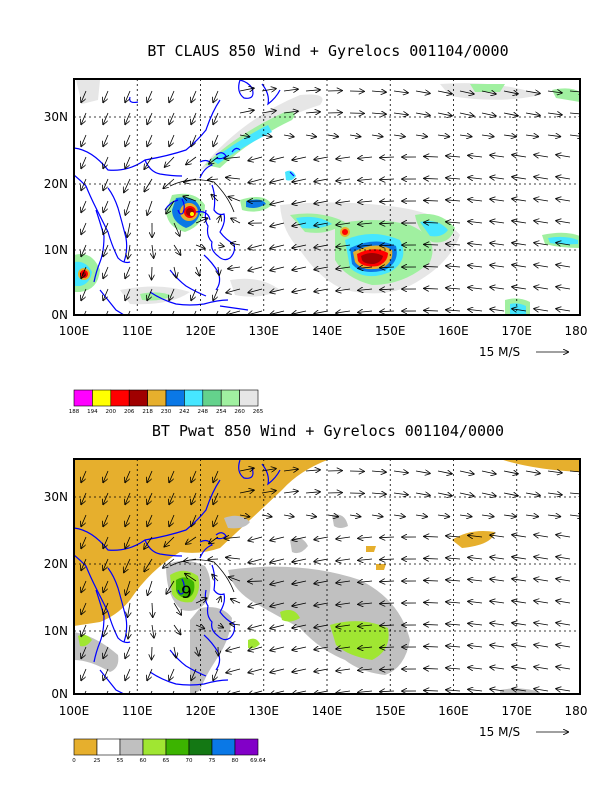  Describe the element at coordinates (328, 431) in the screenshot. I see `panel-title: BT Pwat 850 Wind + Gyrelocs 001104/0000` at that location.